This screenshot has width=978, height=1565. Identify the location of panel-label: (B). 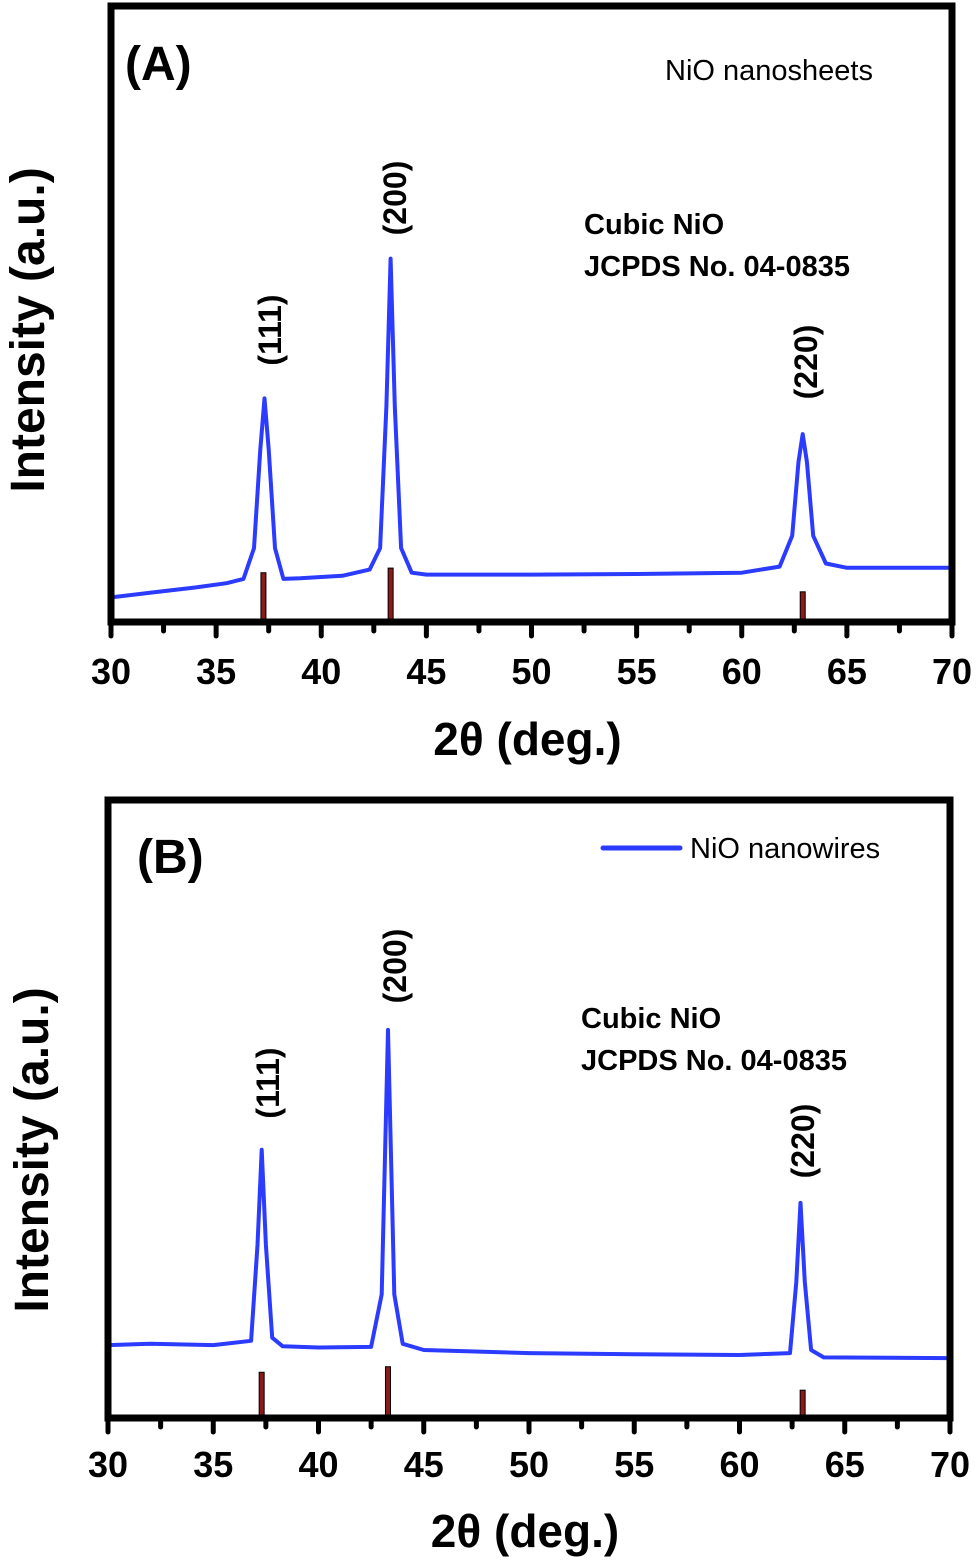
(170, 857).